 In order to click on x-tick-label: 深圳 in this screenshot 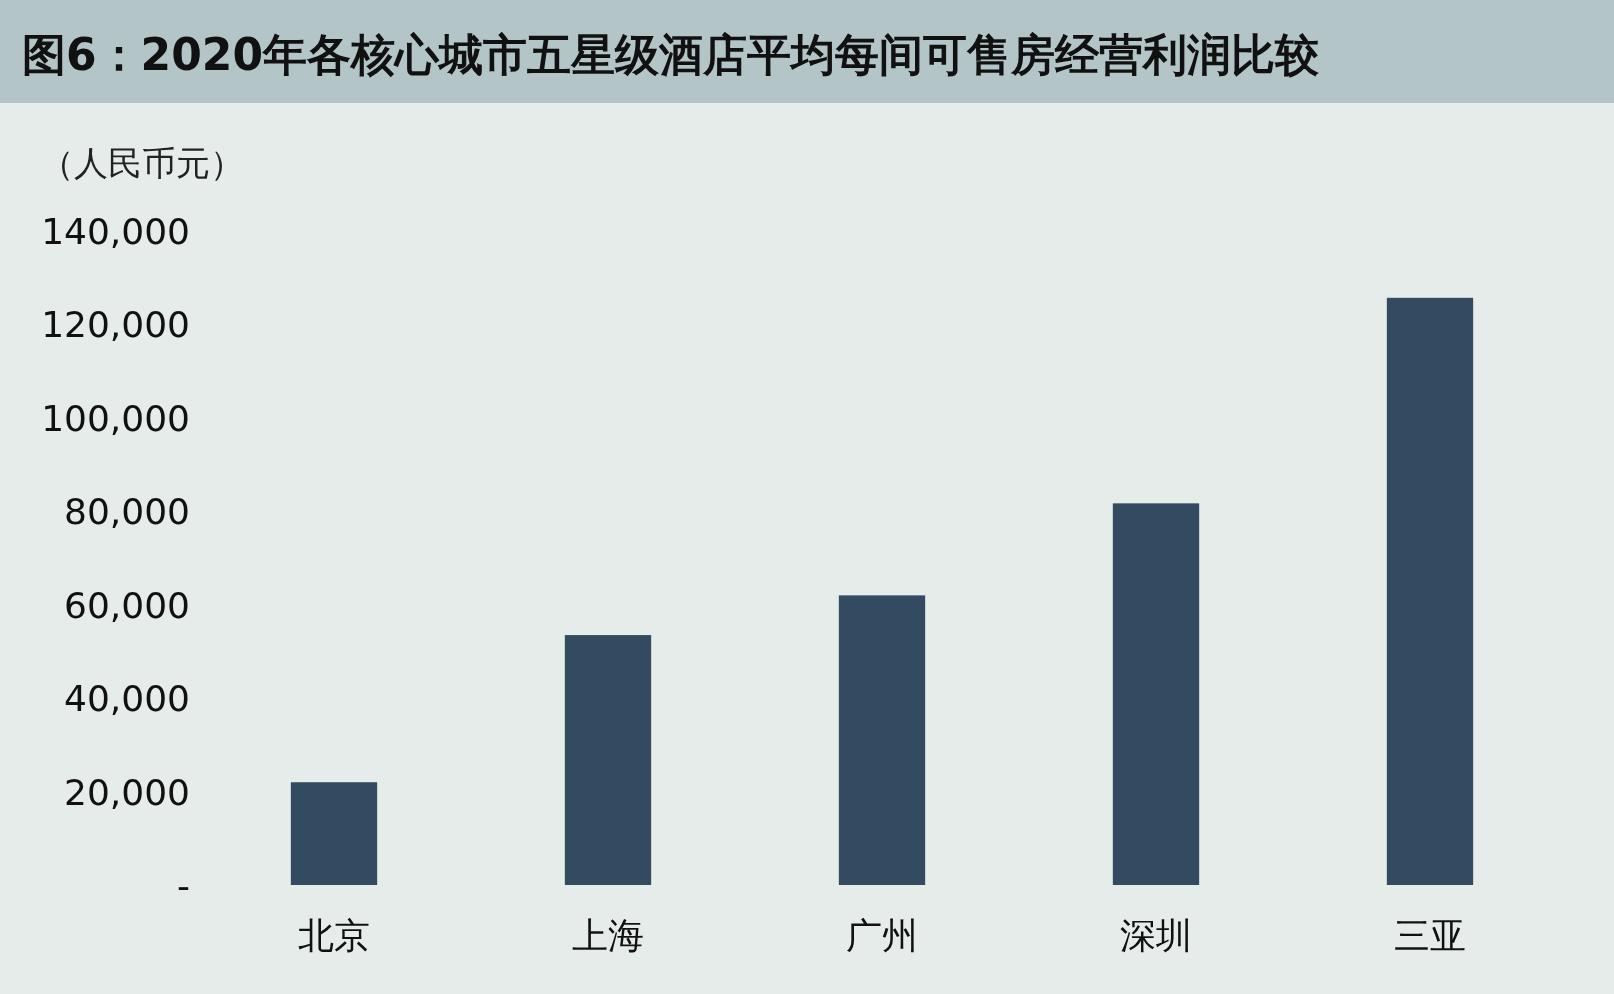, I will do `click(1156, 935)`.